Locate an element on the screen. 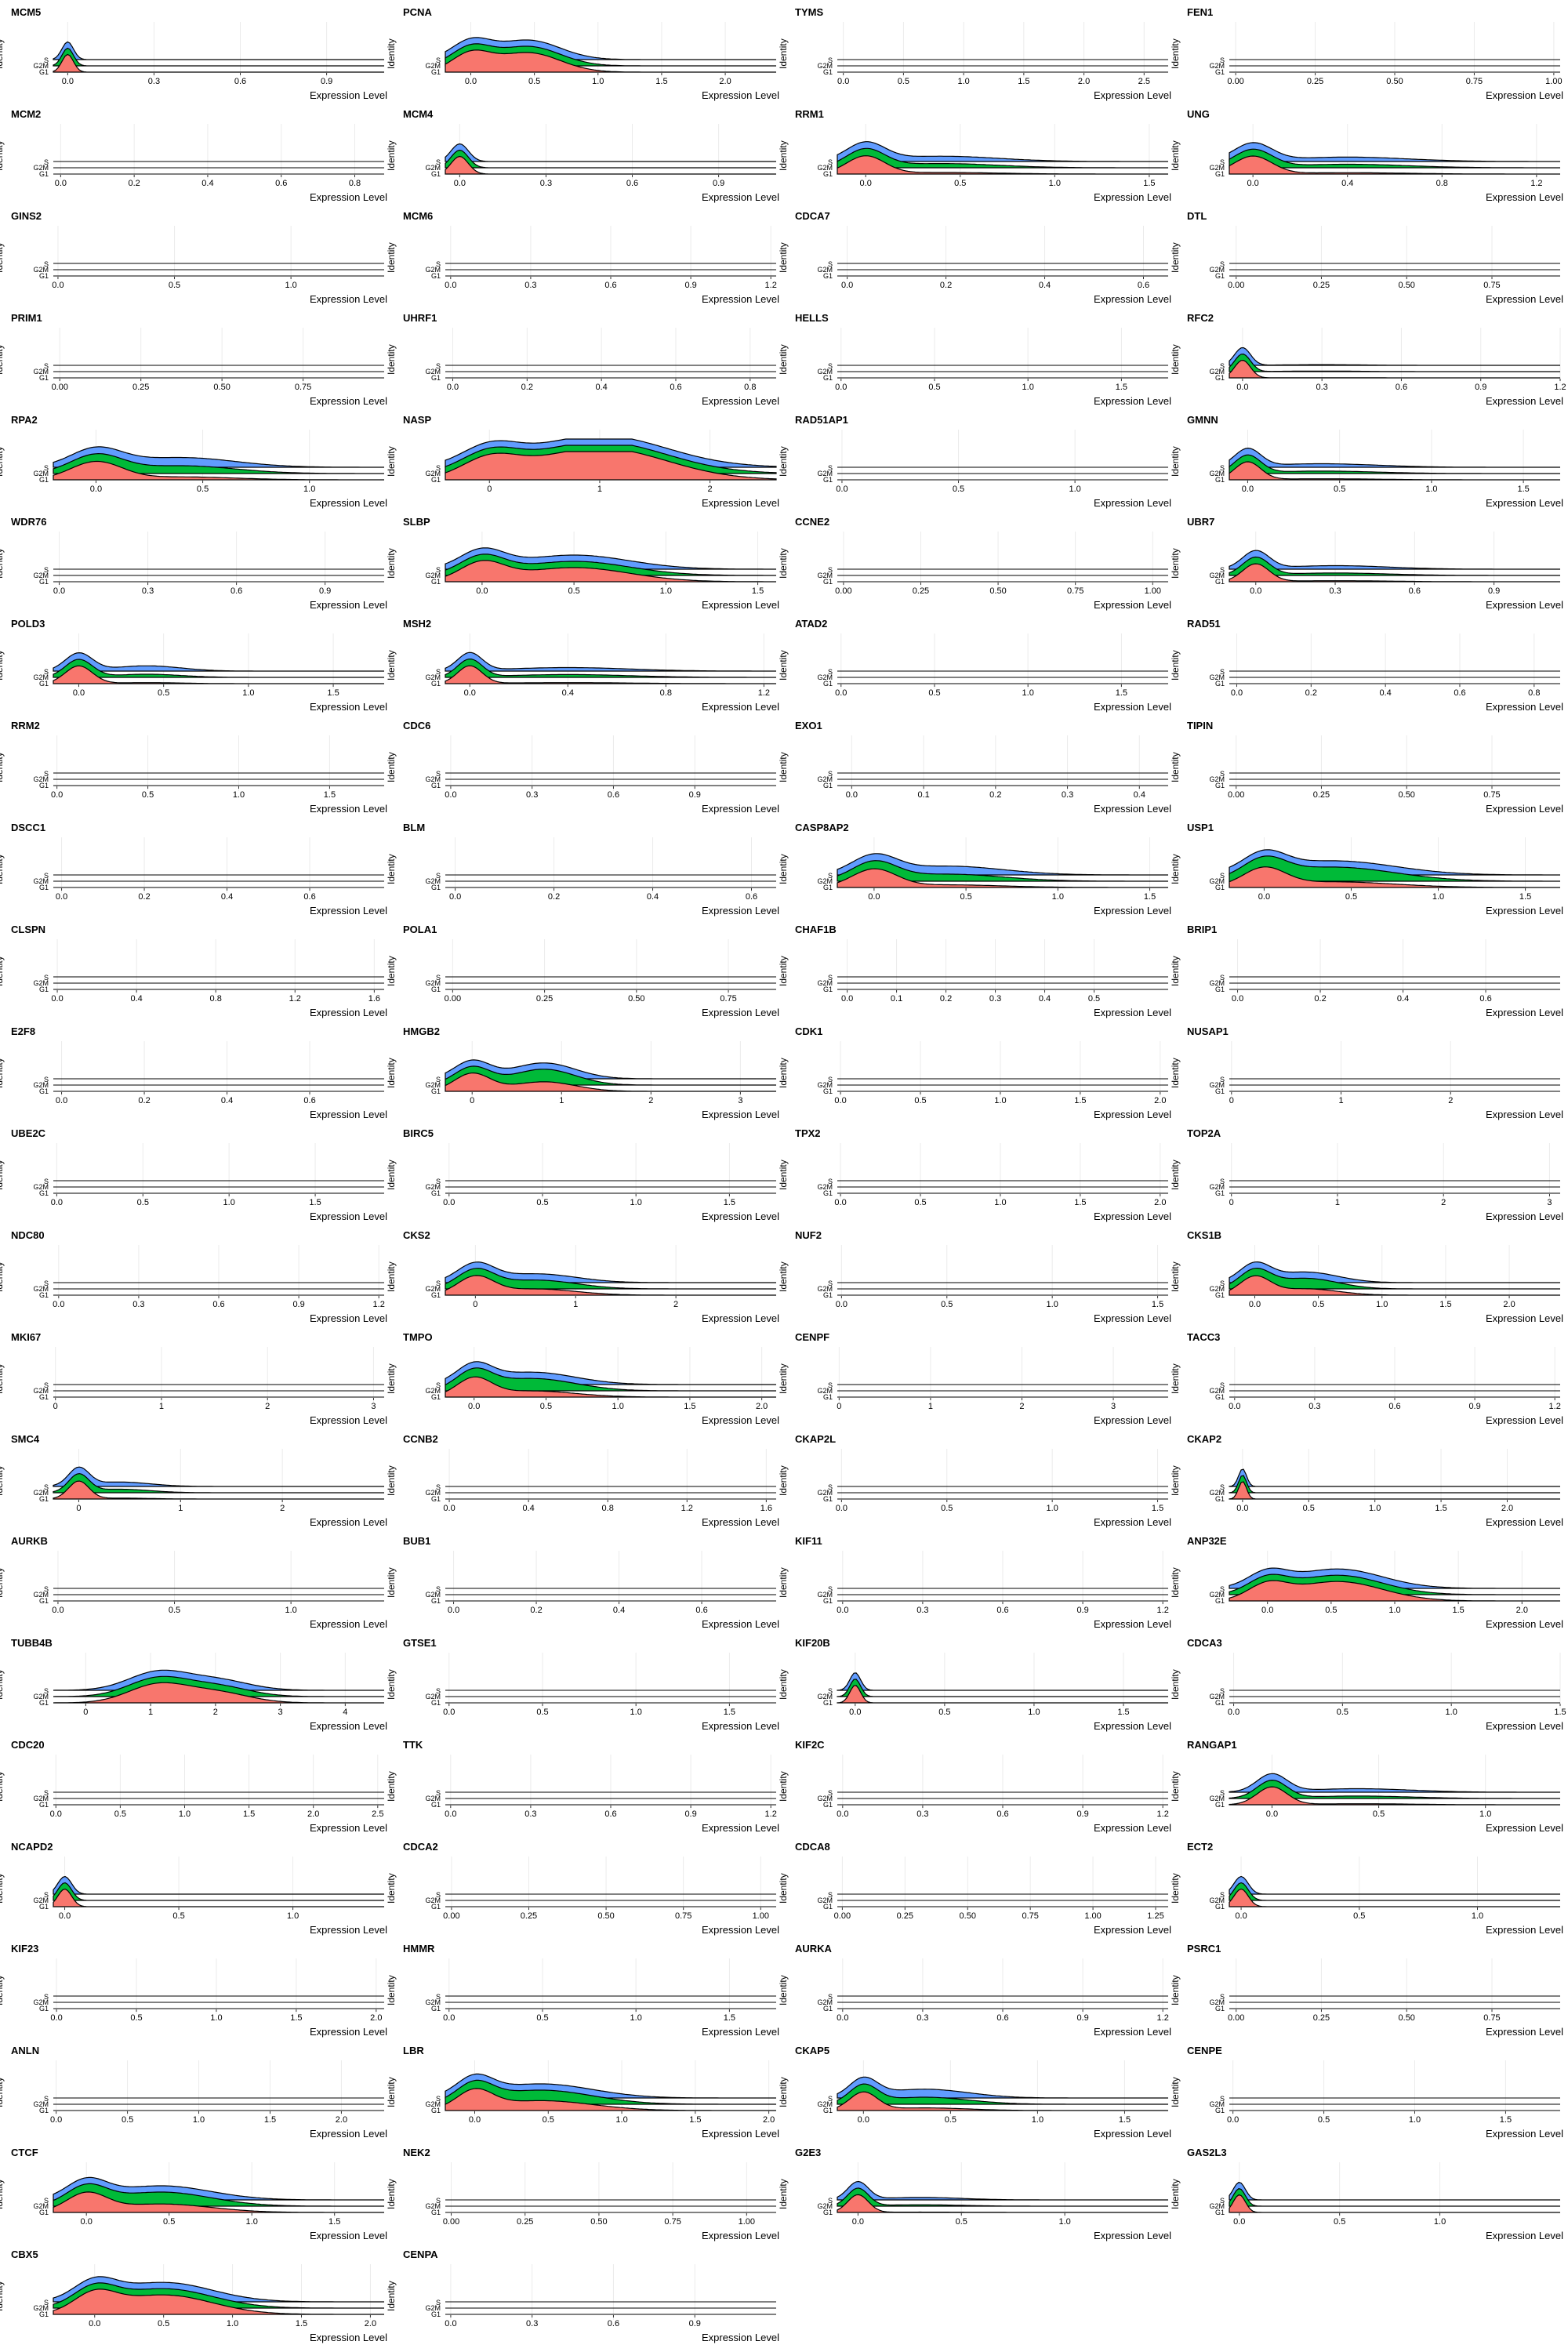  gene-title: BLM is located at coordinates (414, 828).